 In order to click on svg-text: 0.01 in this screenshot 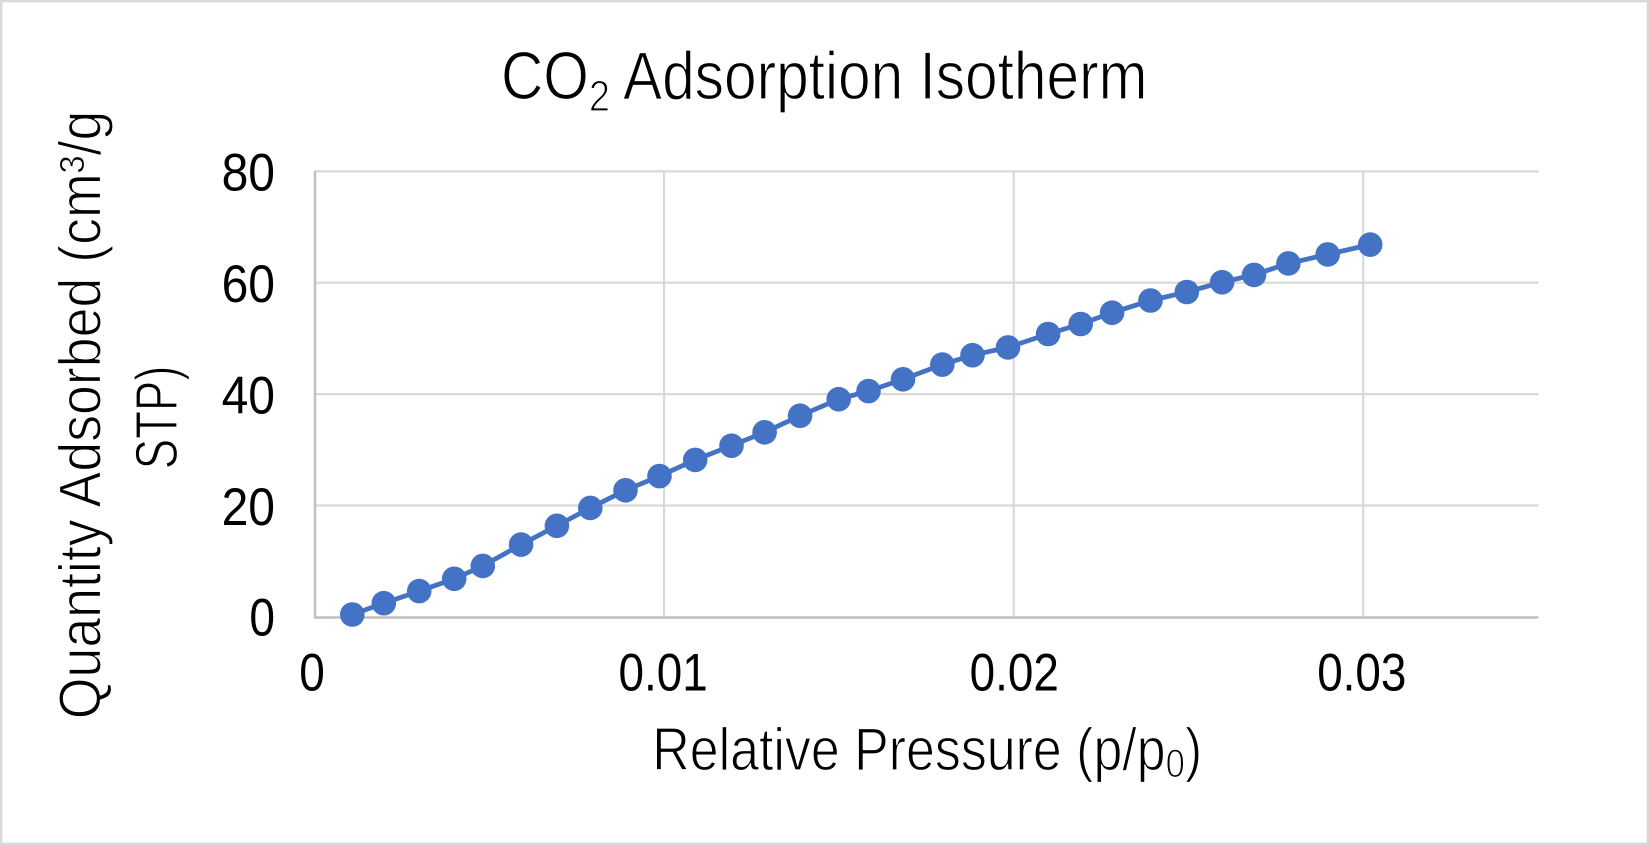, I will do `click(662, 673)`.